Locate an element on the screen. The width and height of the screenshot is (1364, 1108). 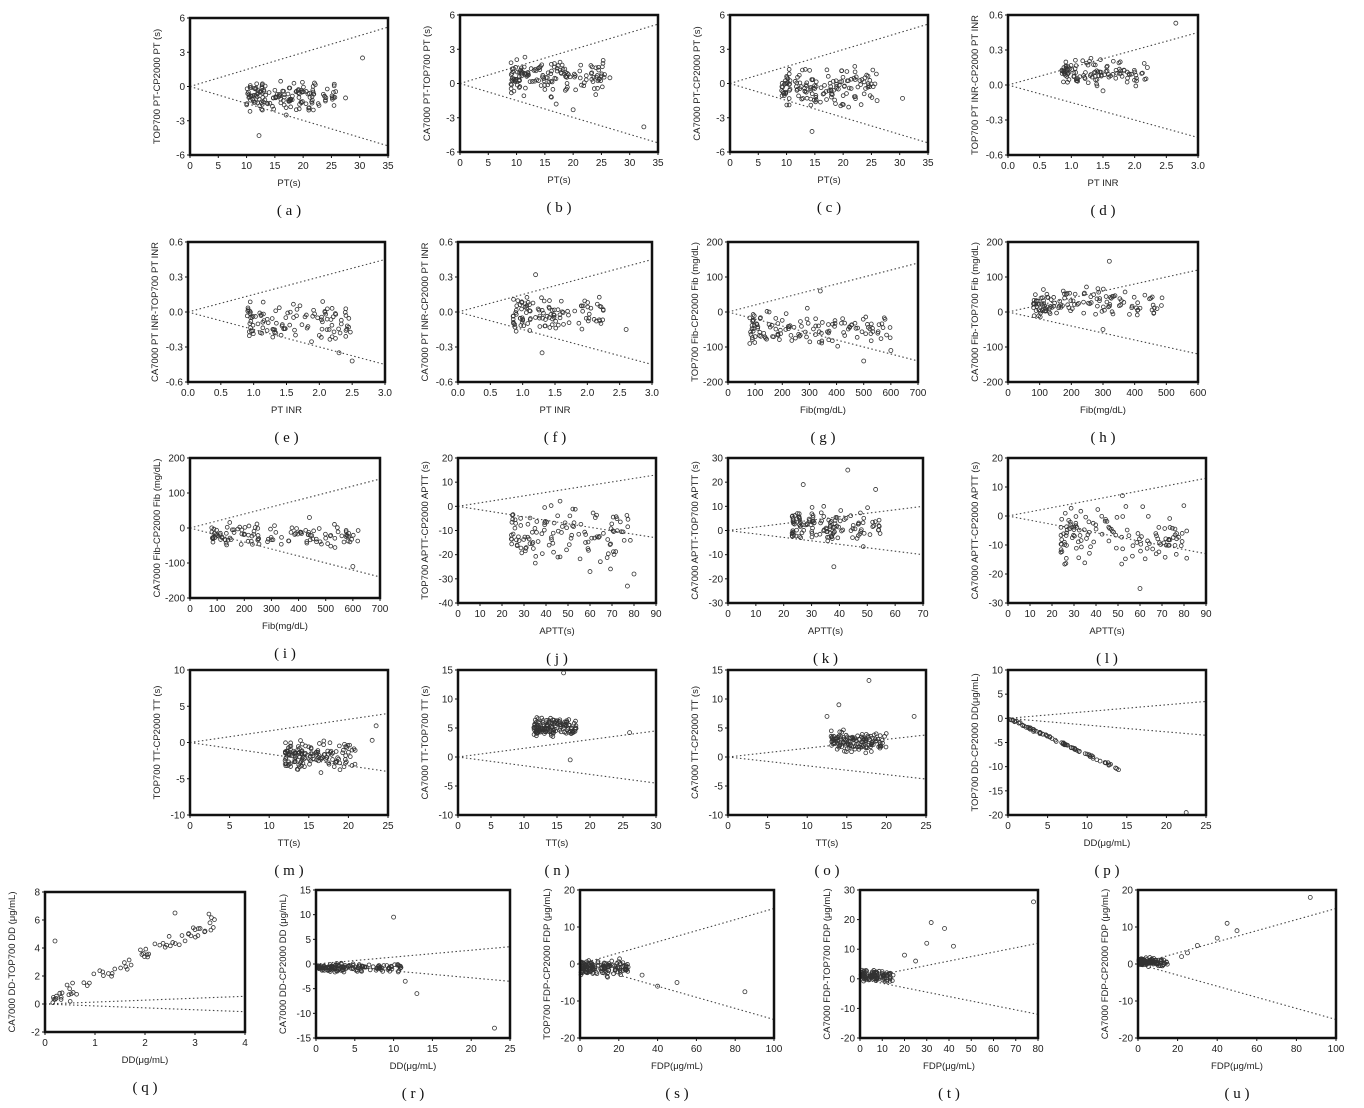
panel-caption: ( t ) is located at coordinates (949, 1094).